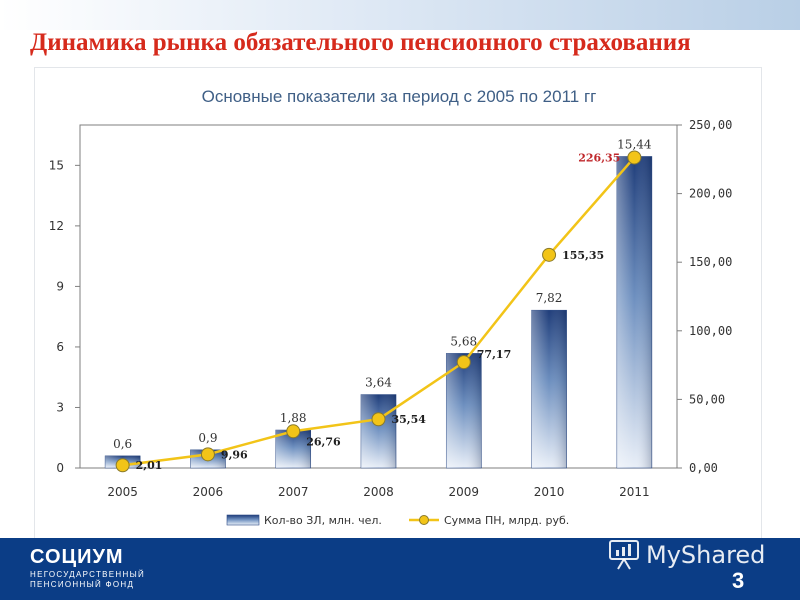  What do you see at coordinates (60, 347) in the screenshot?
I see `y-left-tick-label: 6` at bounding box center [60, 347].